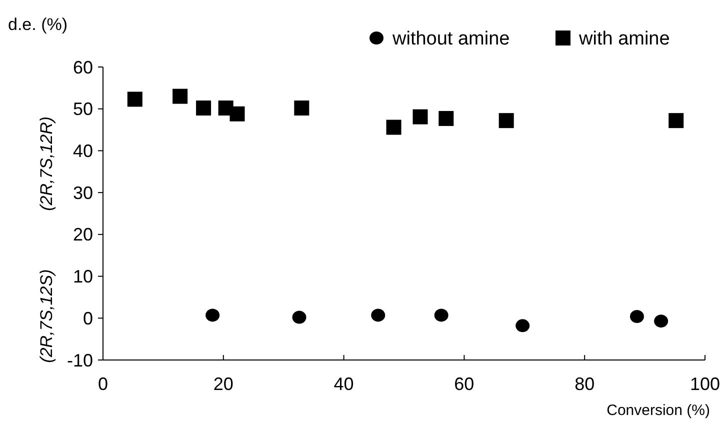 The width and height of the screenshot is (722, 425). What do you see at coordinates (658, 410) in the screenshot?
I see `x-axis-title: Conversion (%)` at bounding box center [658, 410].